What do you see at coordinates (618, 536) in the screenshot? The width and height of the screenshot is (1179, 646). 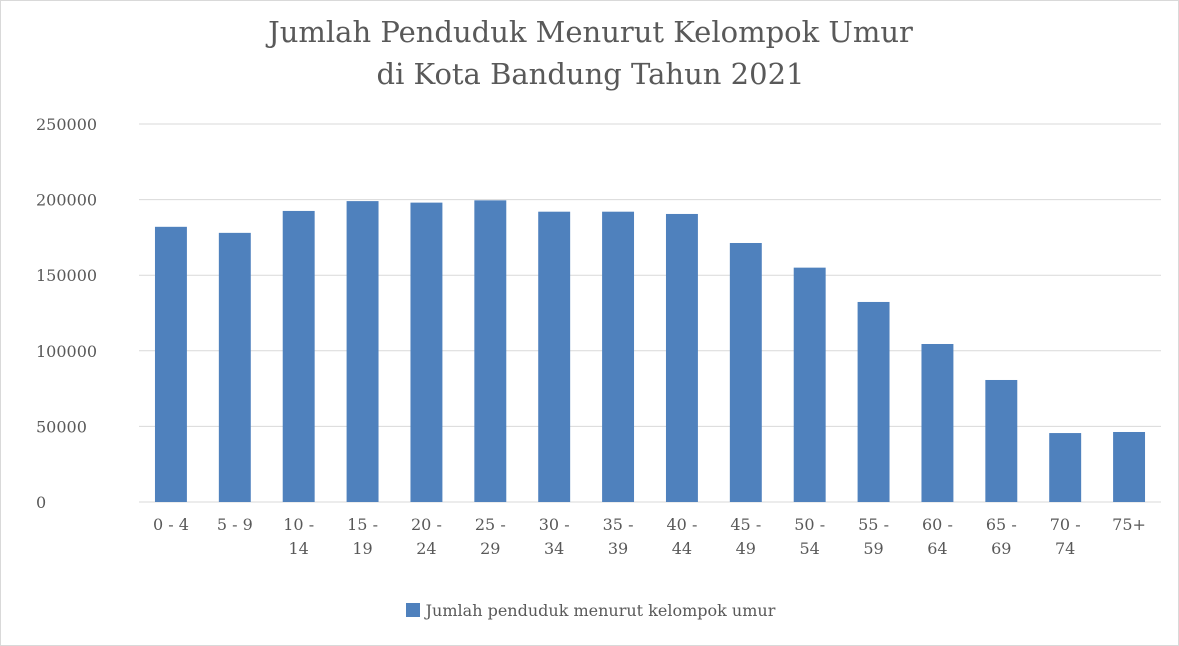 I see `x-tick-label: 35 - 39` at bounding box center [618, 536].